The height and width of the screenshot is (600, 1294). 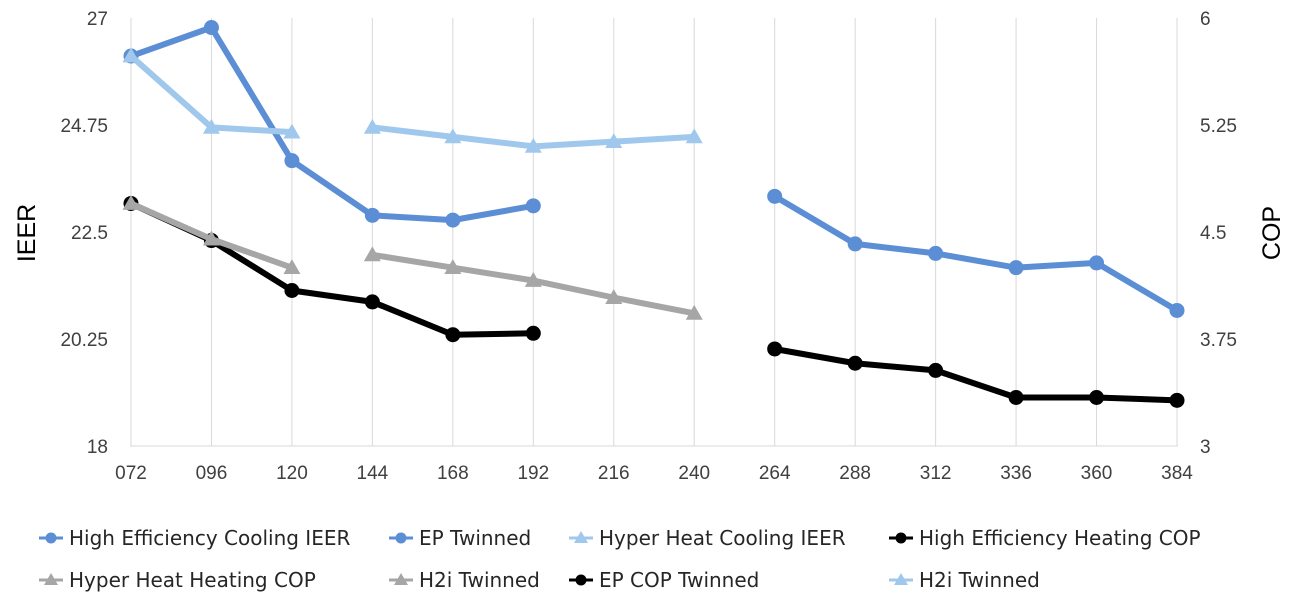 What do you see at coordinates (614, 473) in the screenshot?
I see `x-tick-label: 216` at bounding box center [614, 473].